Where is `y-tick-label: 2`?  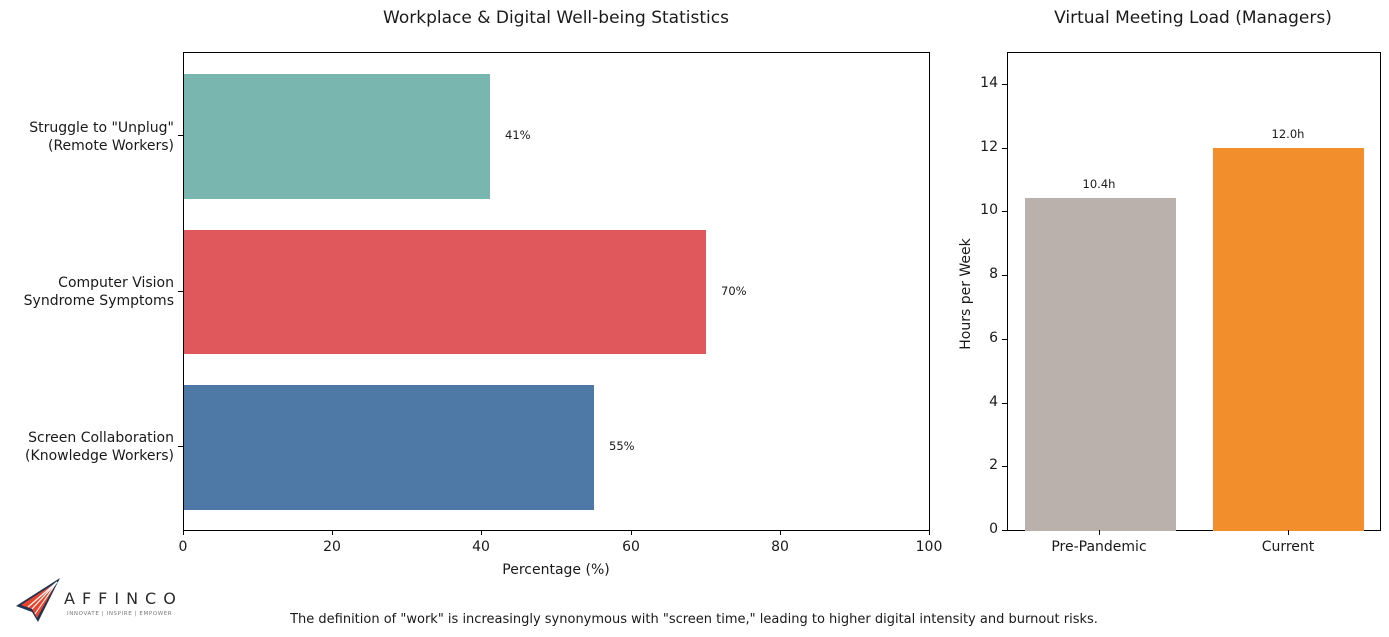 y-tick-label: 2 is located at coordinates (993, 465).